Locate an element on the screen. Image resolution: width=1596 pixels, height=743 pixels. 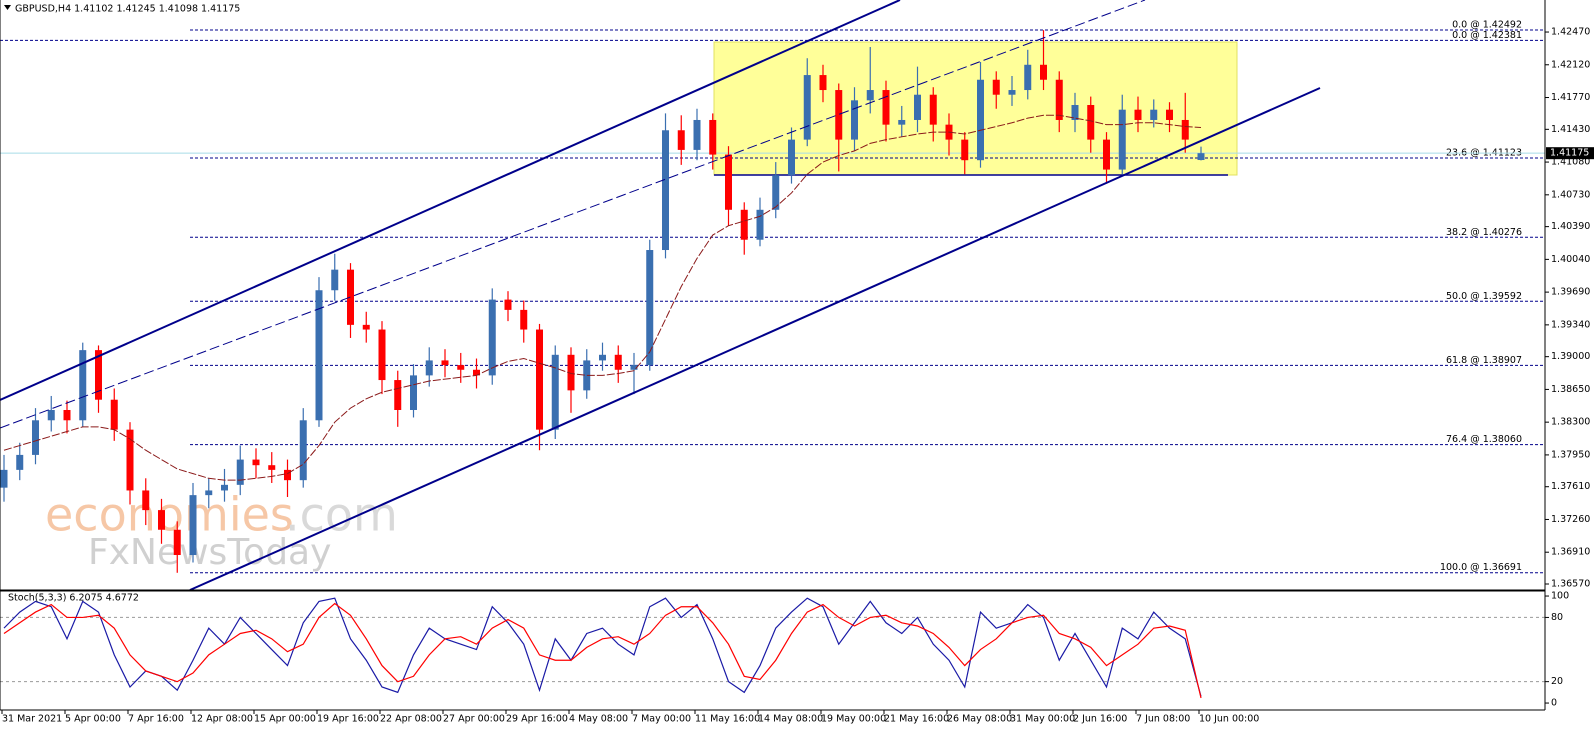
y-tick-label: 1.40040 is located at coordinates (1570, 259).